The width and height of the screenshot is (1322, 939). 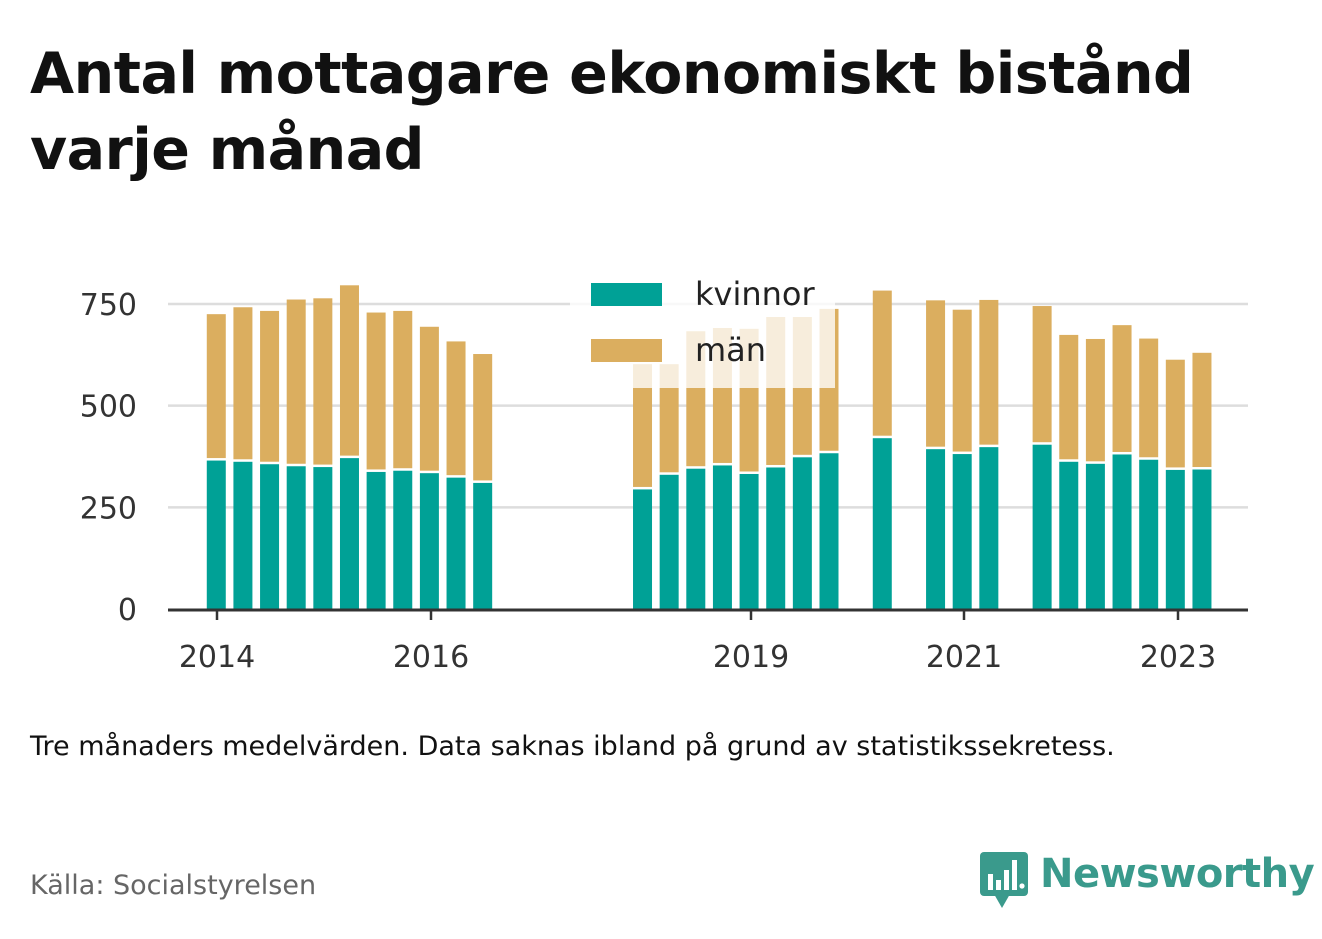 I want to click on y-tick-label-750: 750, so click(x=108, y=305).